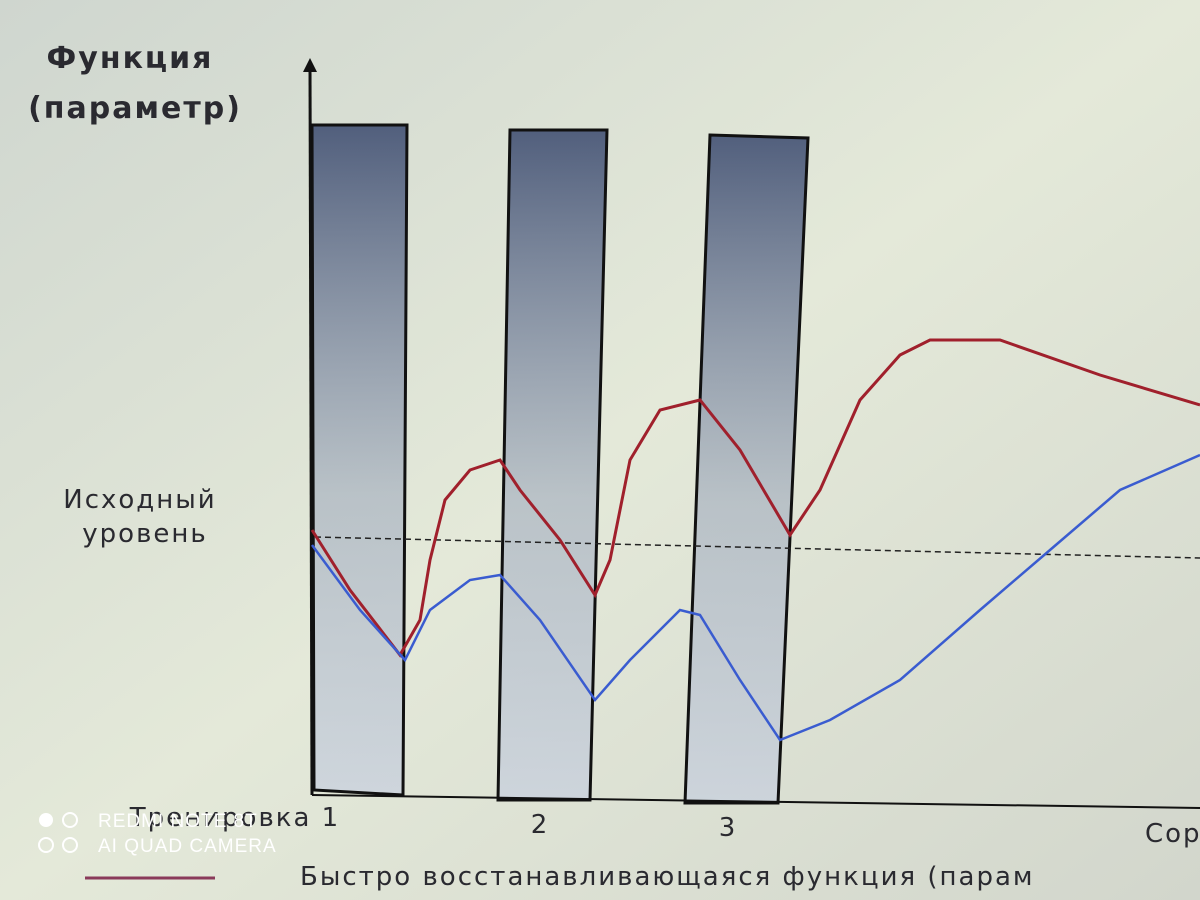 The height and width of the screenshot is (900, 1200). I want to click on x-axis-label: Сор, so click(1172, 834).